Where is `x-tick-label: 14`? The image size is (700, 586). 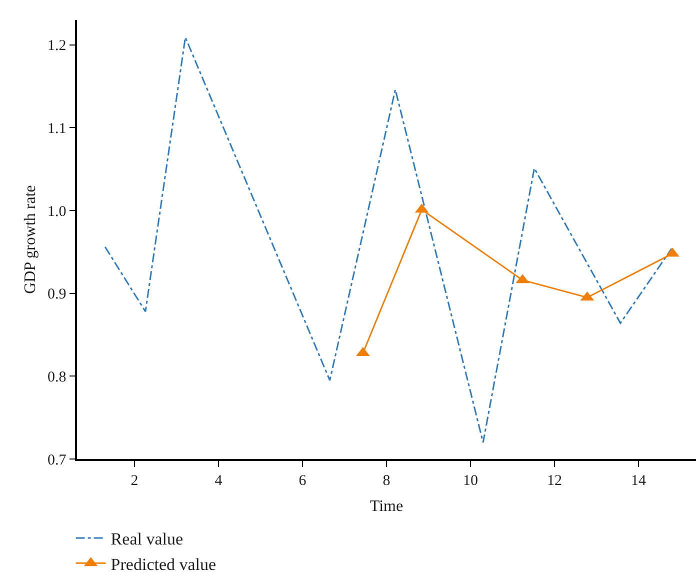 x-tick-label: 14 is located at coordinates (638, 480).